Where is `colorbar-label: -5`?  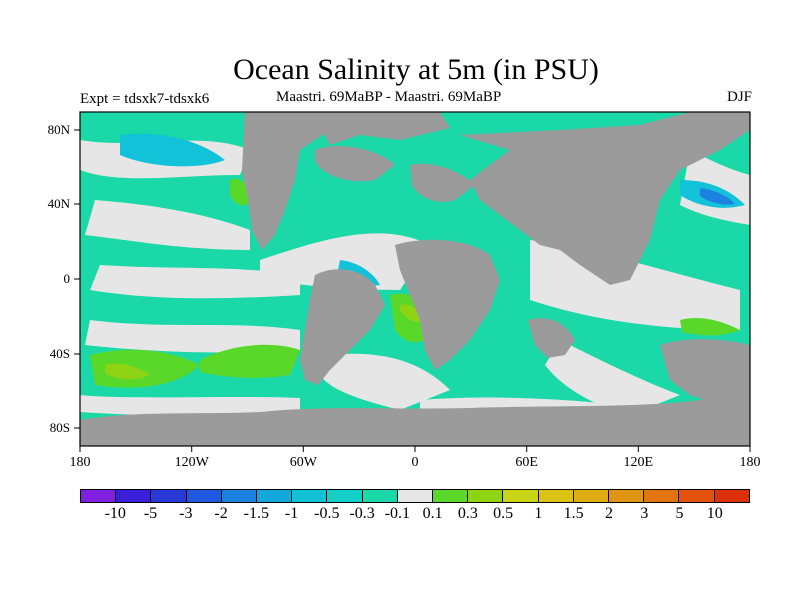 colorbar-label: -5 is located at coordinates (150, 513).